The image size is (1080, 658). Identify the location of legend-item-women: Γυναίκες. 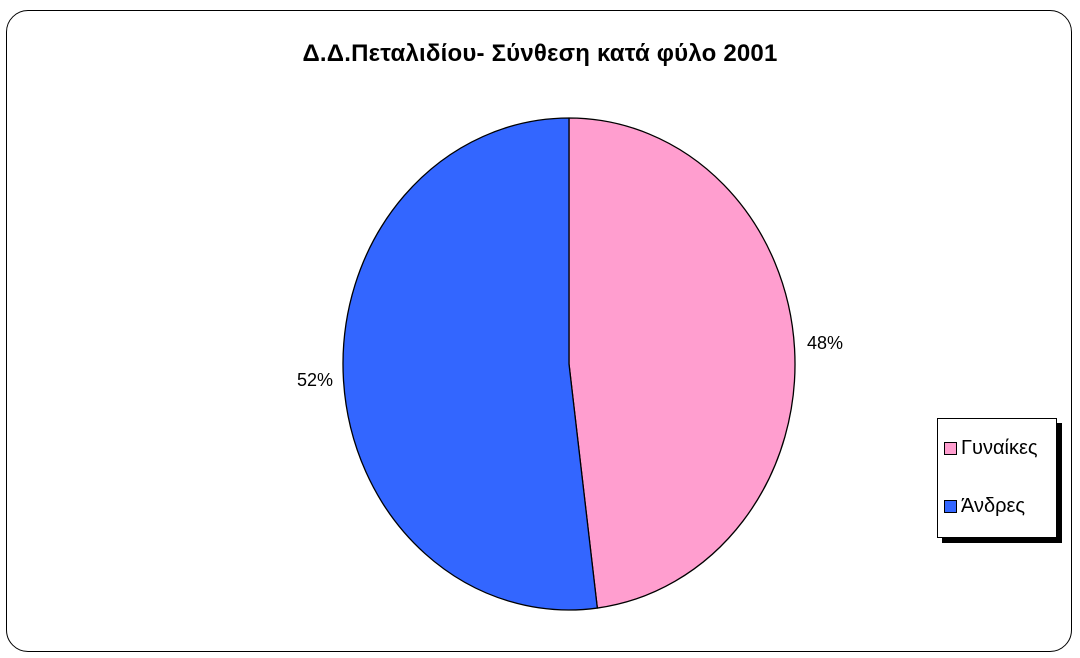
(991, 448).